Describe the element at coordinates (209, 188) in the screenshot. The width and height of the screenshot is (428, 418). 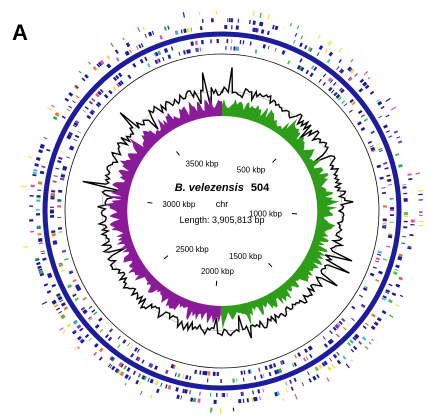
I see `organism-name: B. velezensis` at that location.